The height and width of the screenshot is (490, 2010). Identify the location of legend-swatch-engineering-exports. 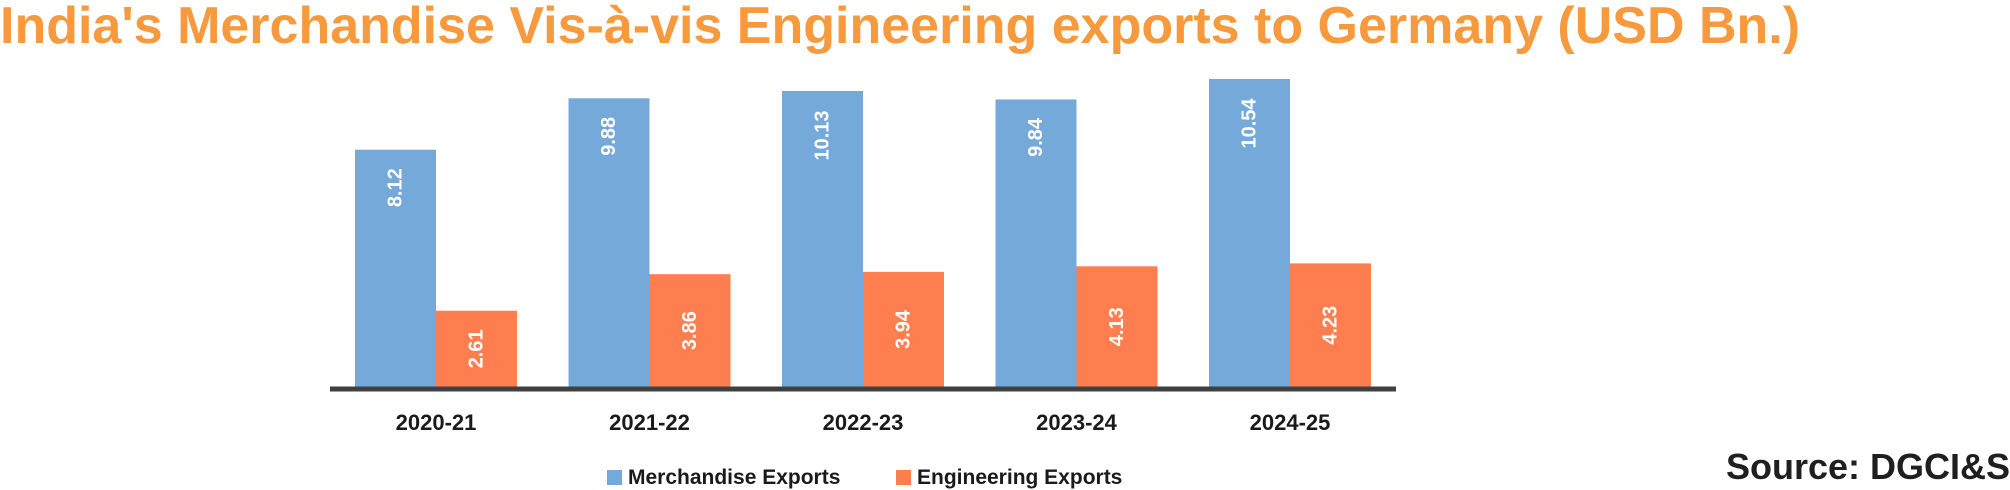
(903, 477).